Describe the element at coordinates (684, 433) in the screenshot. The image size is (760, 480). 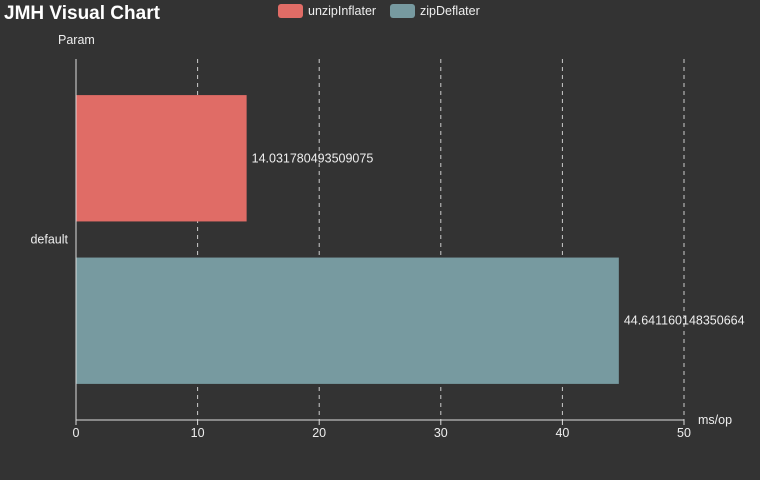
I see `x-tick-label: 50` at that location.